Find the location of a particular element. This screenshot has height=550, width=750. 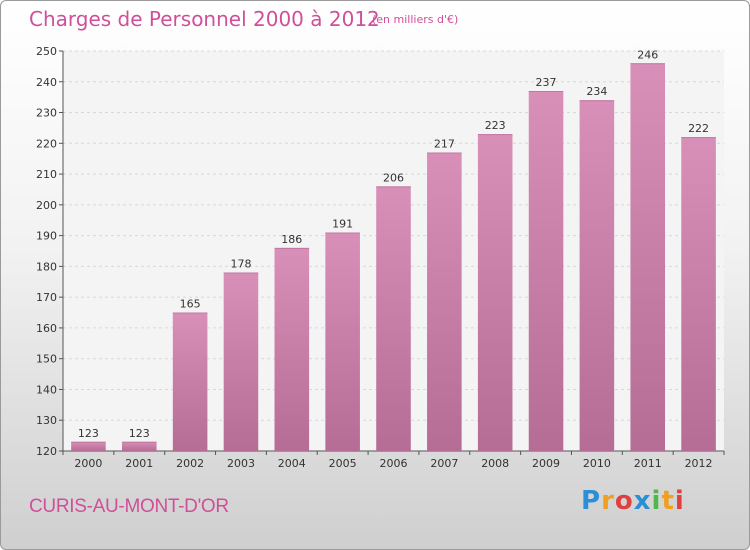

data-label: 206 is located at coordinates (393, 177).